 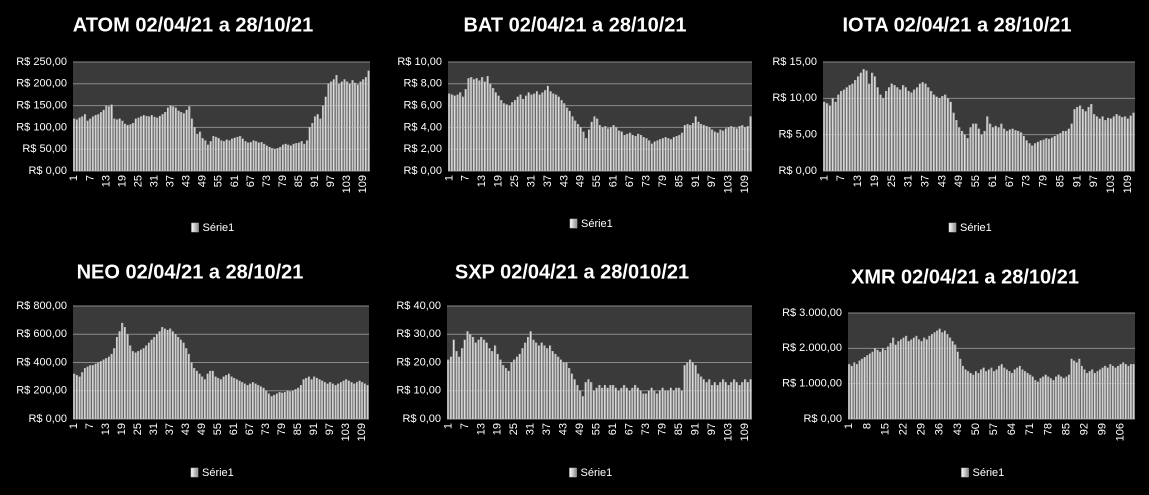 I want to click on x-tick-label: 19, so click(x=499, y=181).